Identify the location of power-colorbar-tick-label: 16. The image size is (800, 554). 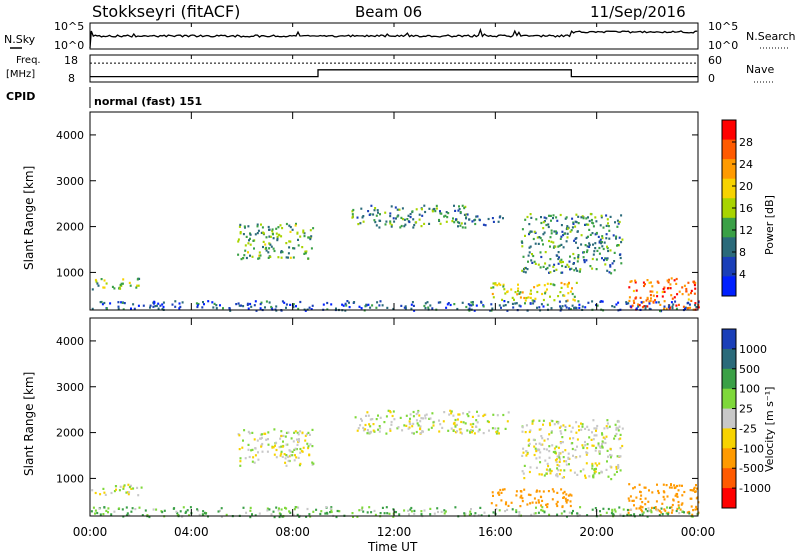
(746, 208).